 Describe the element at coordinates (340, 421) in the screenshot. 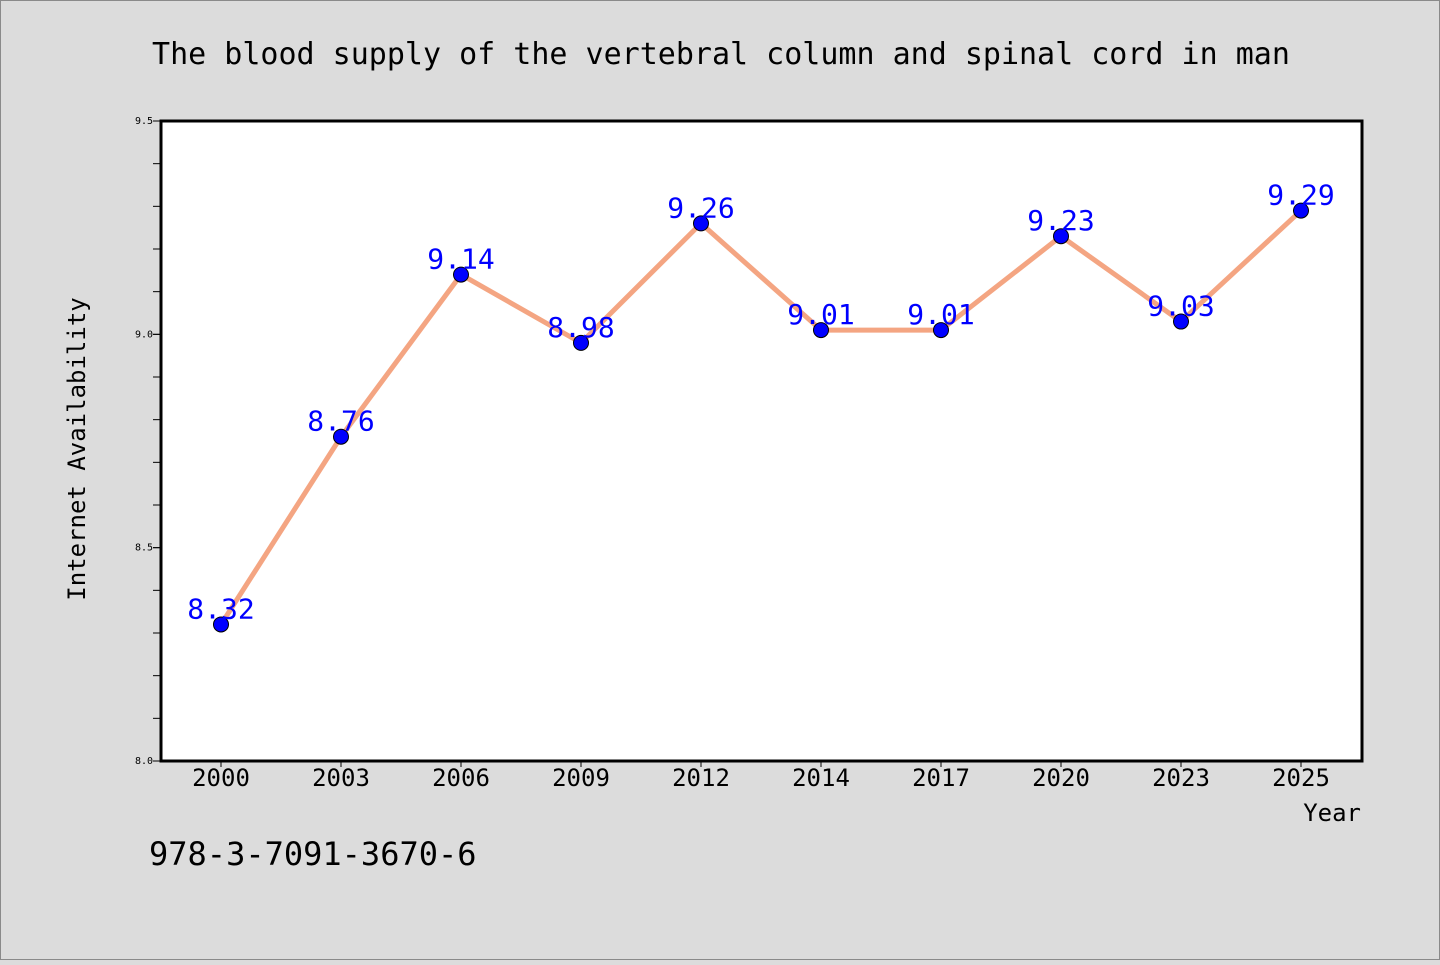

I see `data-label: 8.76` at that location.